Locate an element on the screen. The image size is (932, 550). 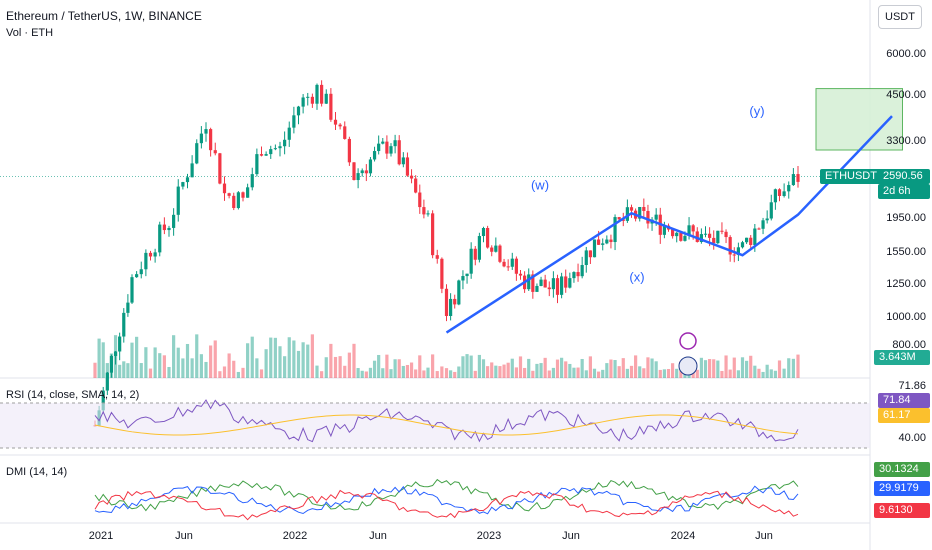
price-label: 800.00 is located at coordinates (909, 345).